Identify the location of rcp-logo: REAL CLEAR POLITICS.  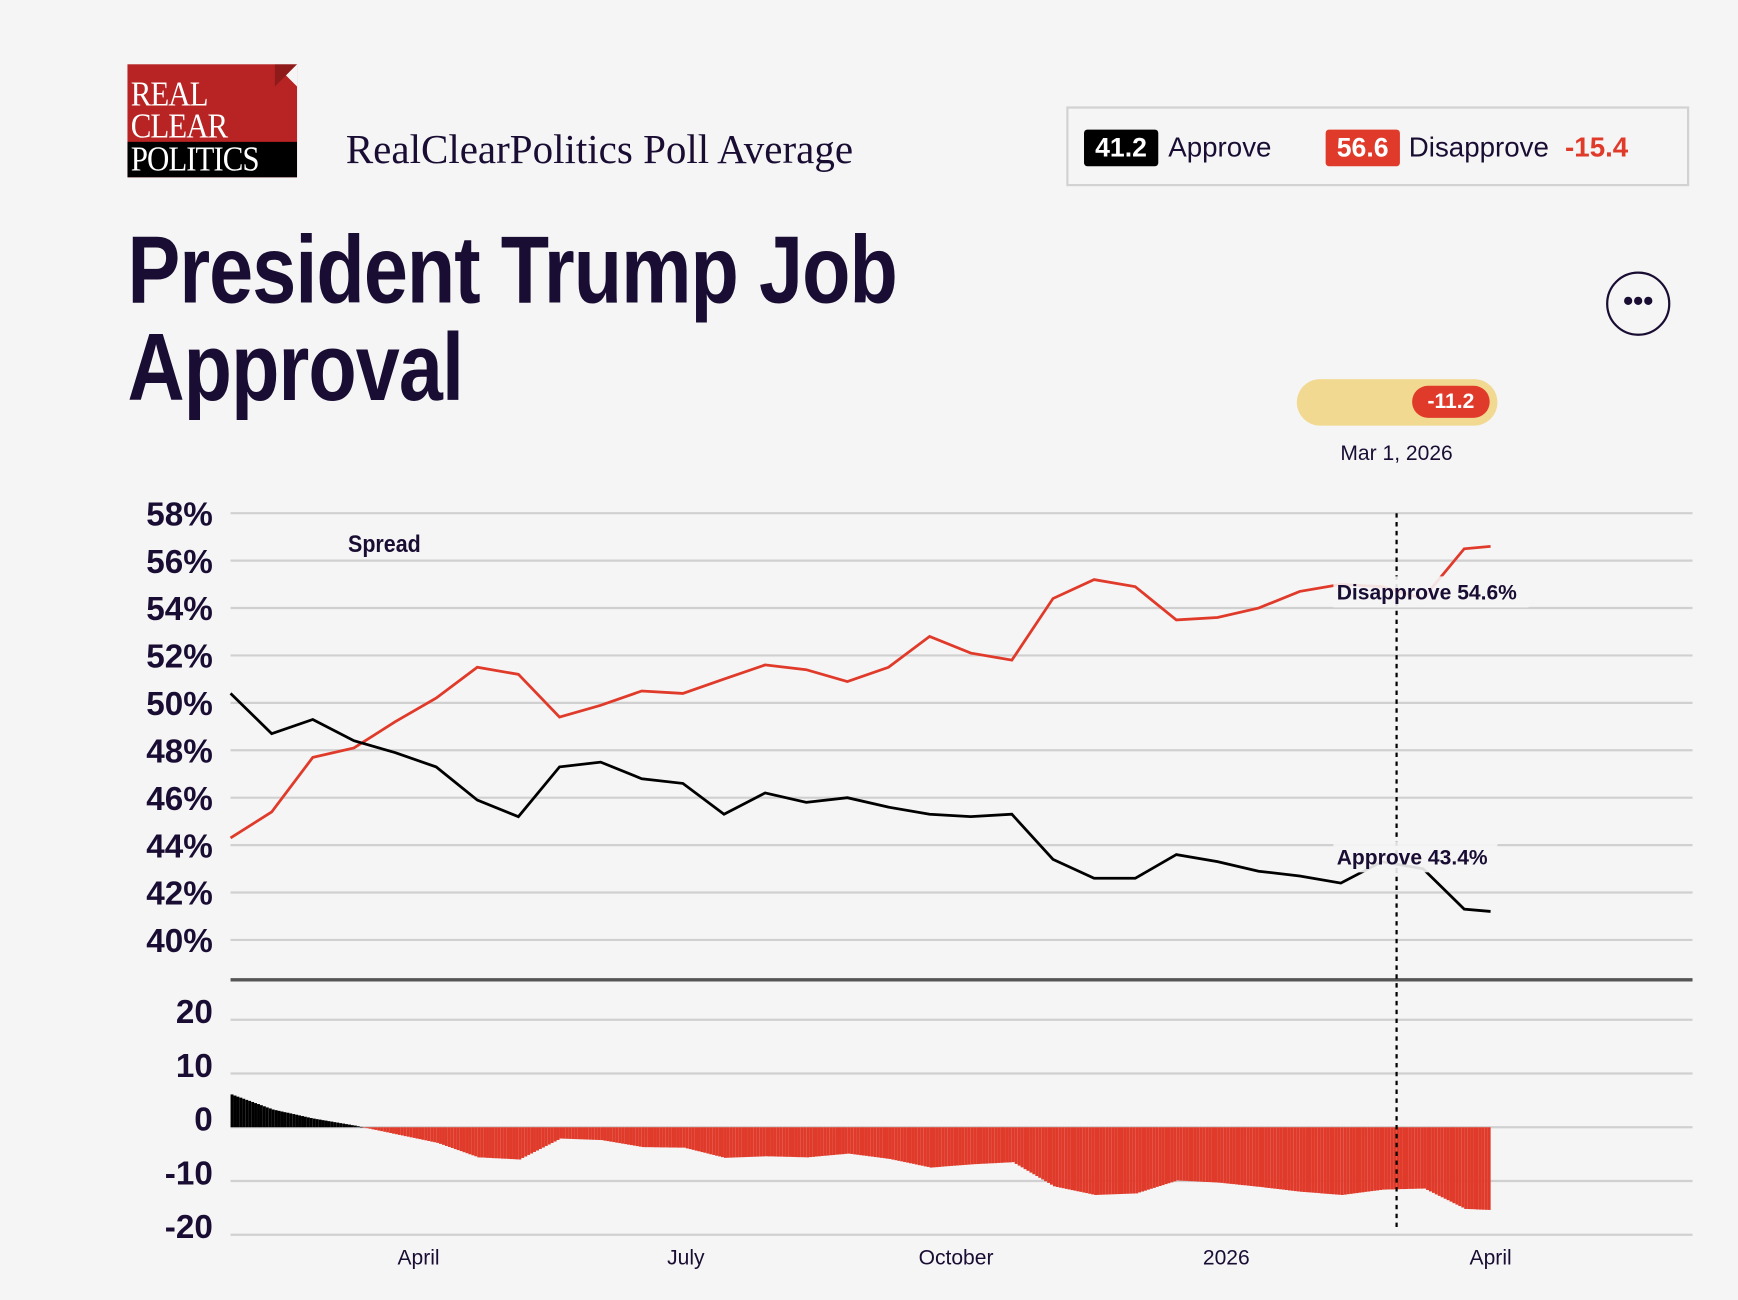
(212, 121).